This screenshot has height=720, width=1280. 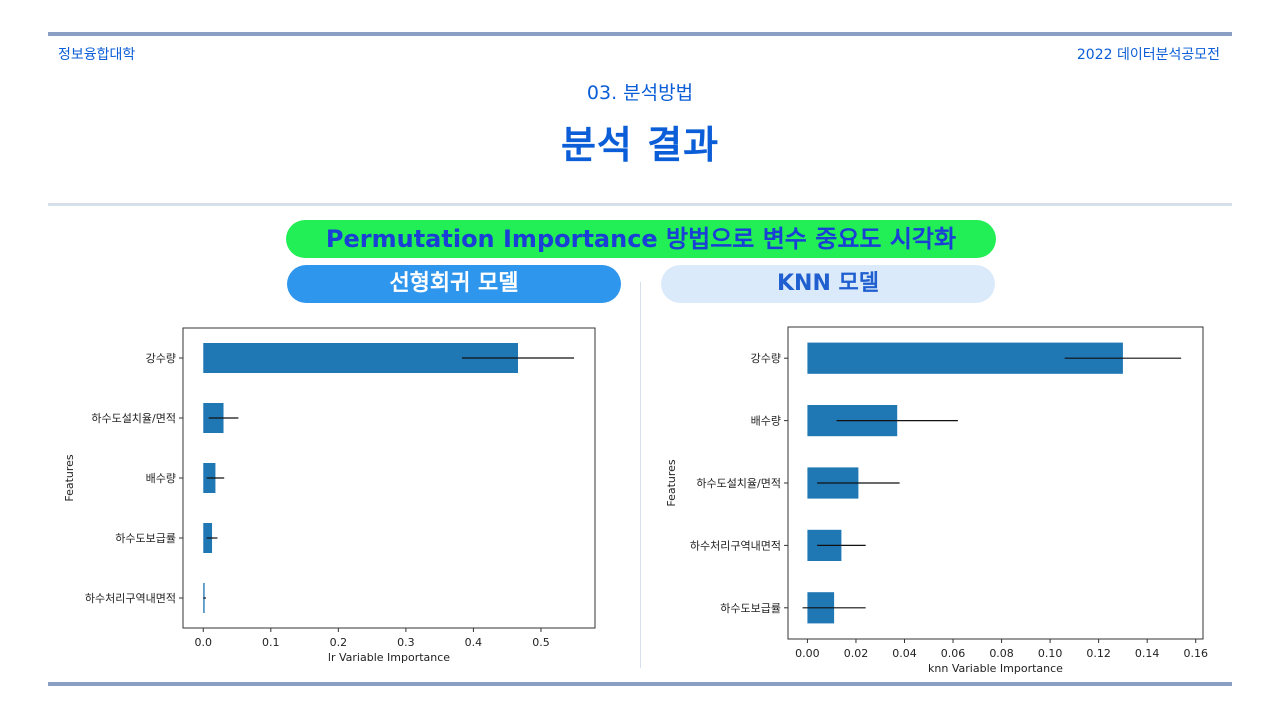 What do you see at coordinates (1148, 55) in the screenshot?
I see `contest-name: 2022 데이터분석공모전` at bounding box center [1148, 55].